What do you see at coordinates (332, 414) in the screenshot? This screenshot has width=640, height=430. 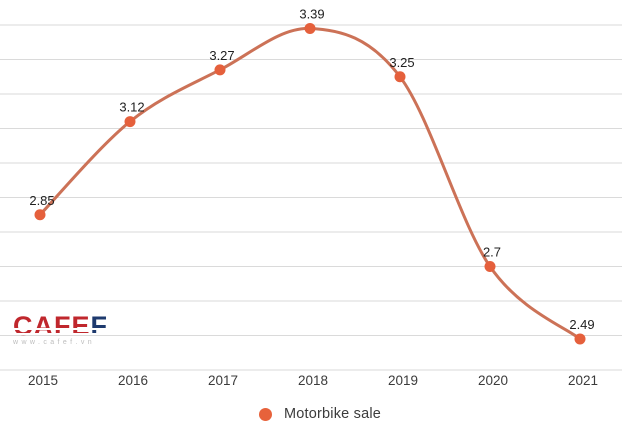 I see `legend-label: Motorbike sale` at bounding box center [332, 414].